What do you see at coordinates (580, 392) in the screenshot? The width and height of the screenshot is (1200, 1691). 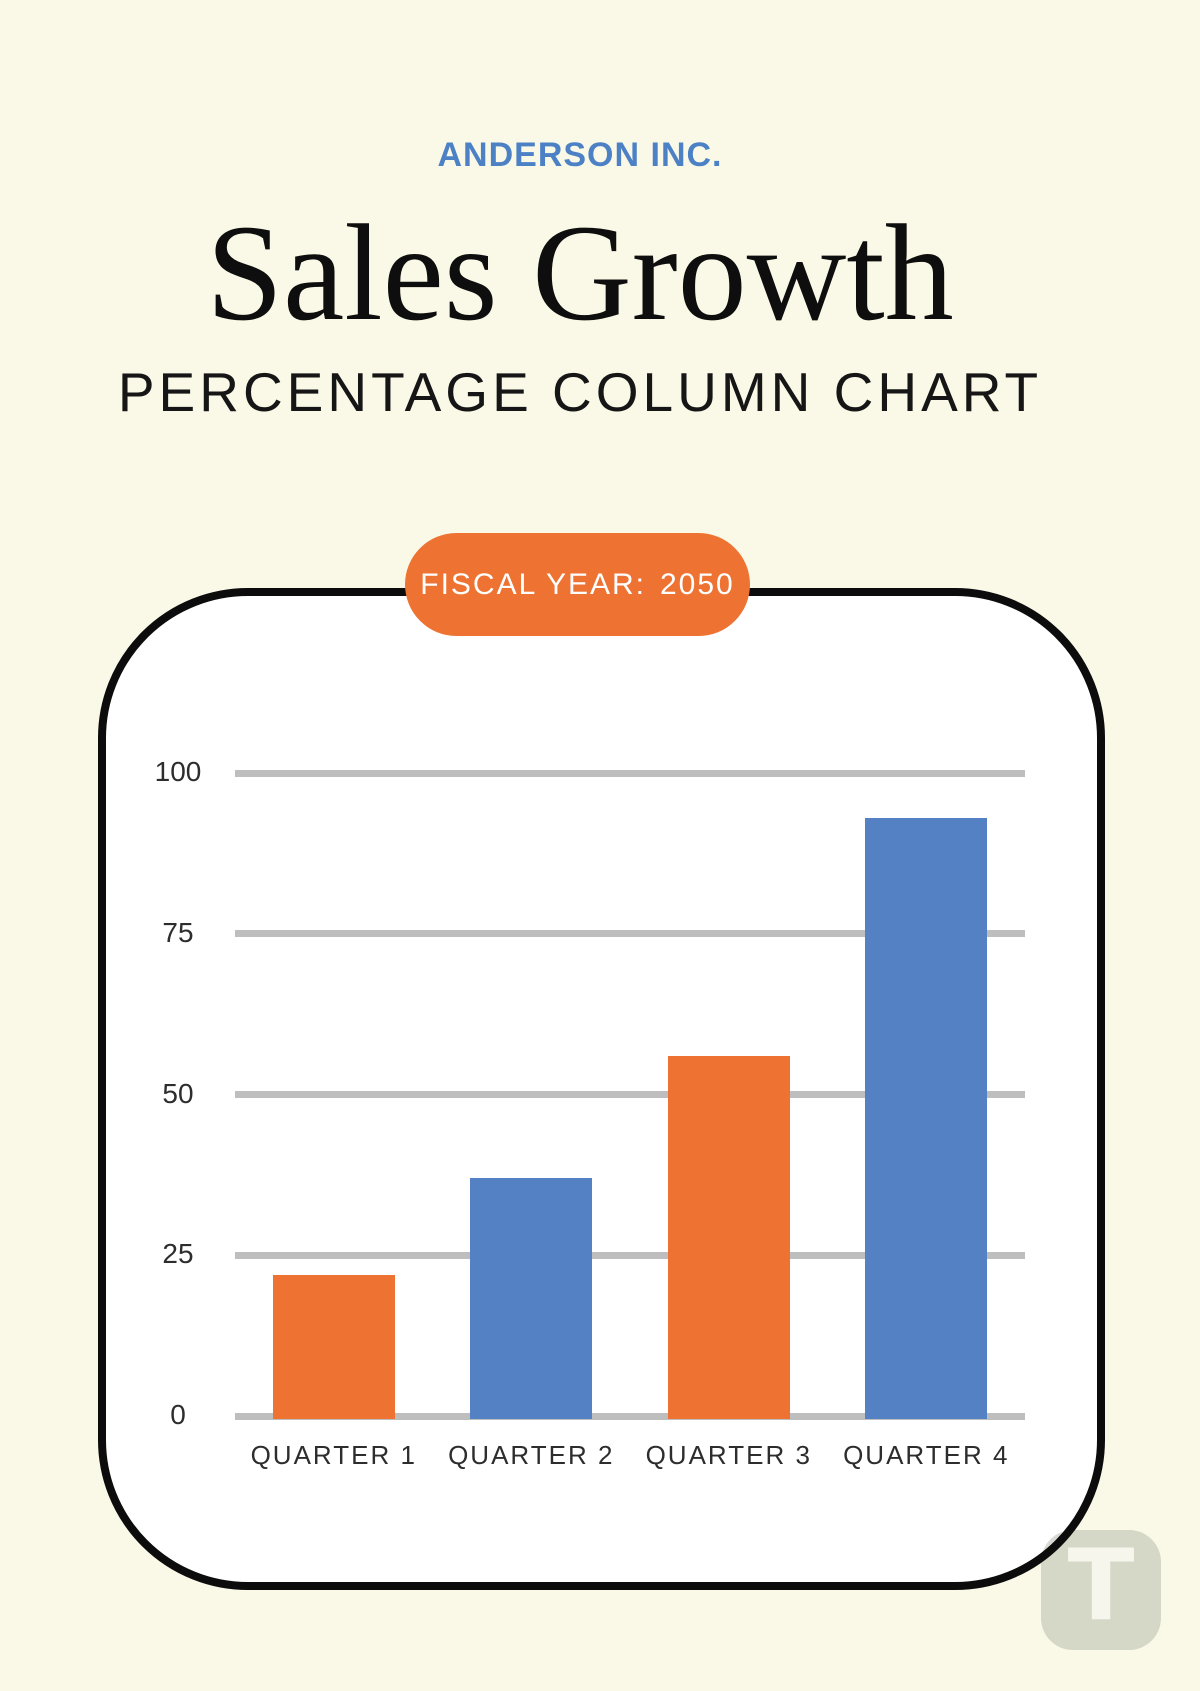 I see `poster-subtitle: PERCENTAGE COLUMN CHART` at bounding box center [580, 392].